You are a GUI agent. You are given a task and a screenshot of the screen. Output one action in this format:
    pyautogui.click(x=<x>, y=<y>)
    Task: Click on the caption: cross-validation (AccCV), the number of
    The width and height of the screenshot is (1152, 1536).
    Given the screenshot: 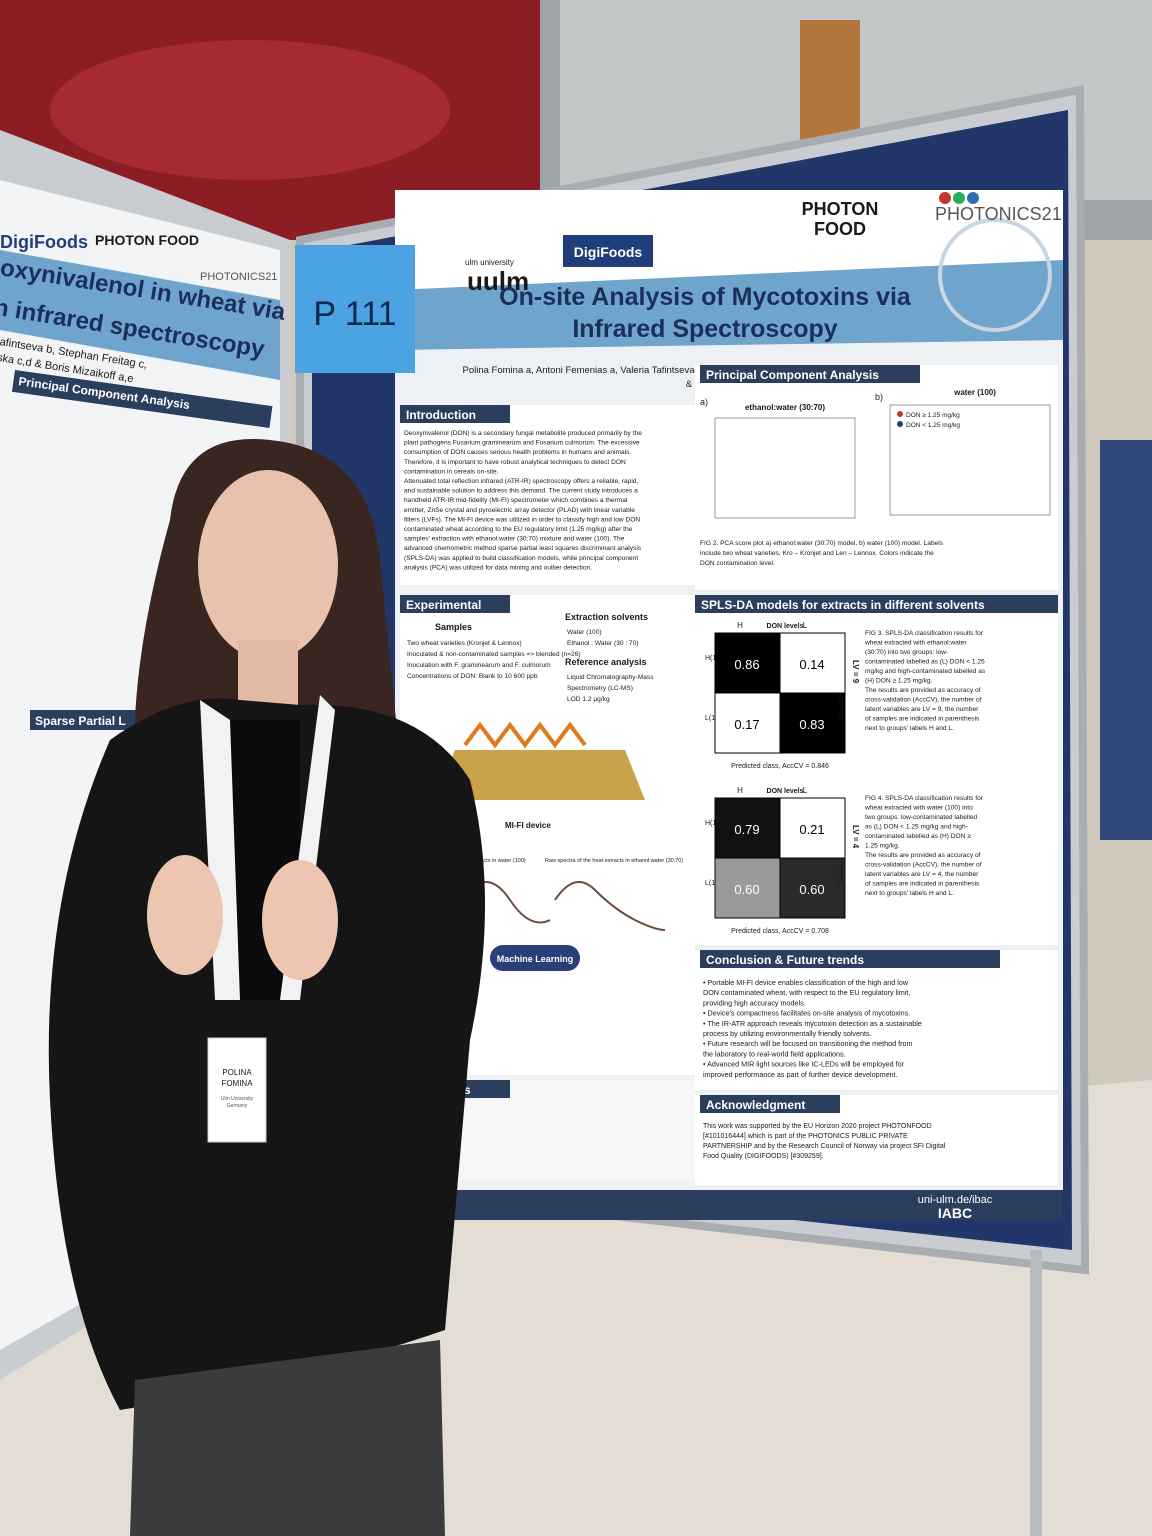 What is the action you would take?
    pyautogui.click(x=923, y=865)
    